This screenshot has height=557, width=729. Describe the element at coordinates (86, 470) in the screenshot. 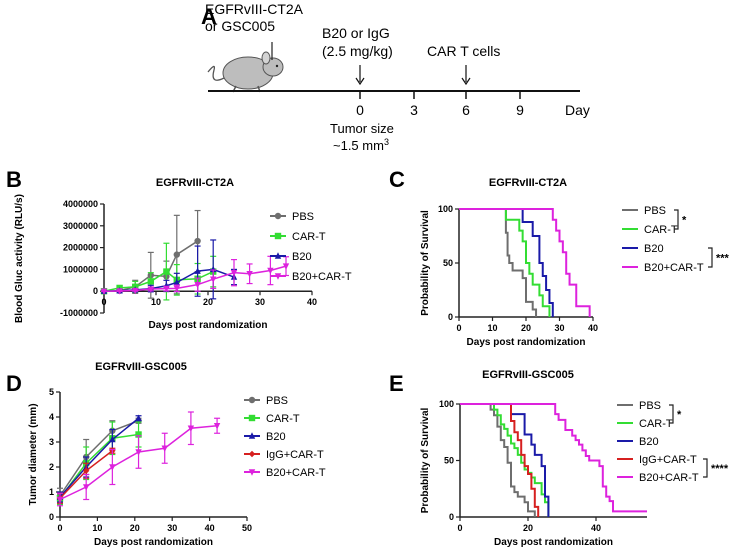

I see `marker-diamond` at that location.